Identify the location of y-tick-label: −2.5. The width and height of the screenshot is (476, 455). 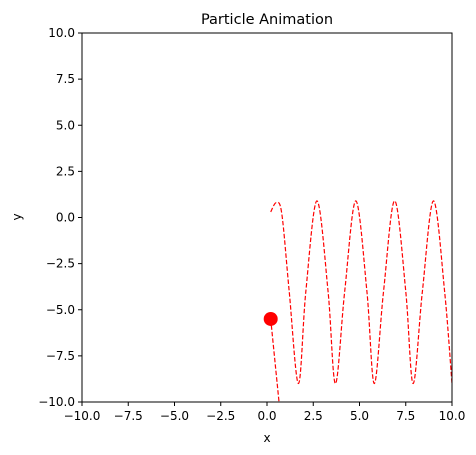
(60, 264).